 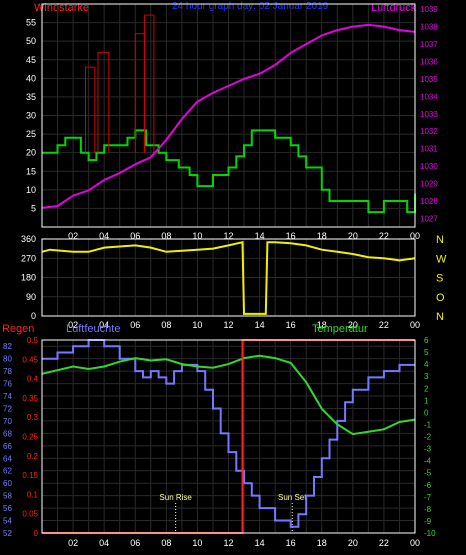 What do you see at coordinates (135, 325) in the screenshot?
I see `mid-x-tick-label: 06` at bounding box center [135, 325].